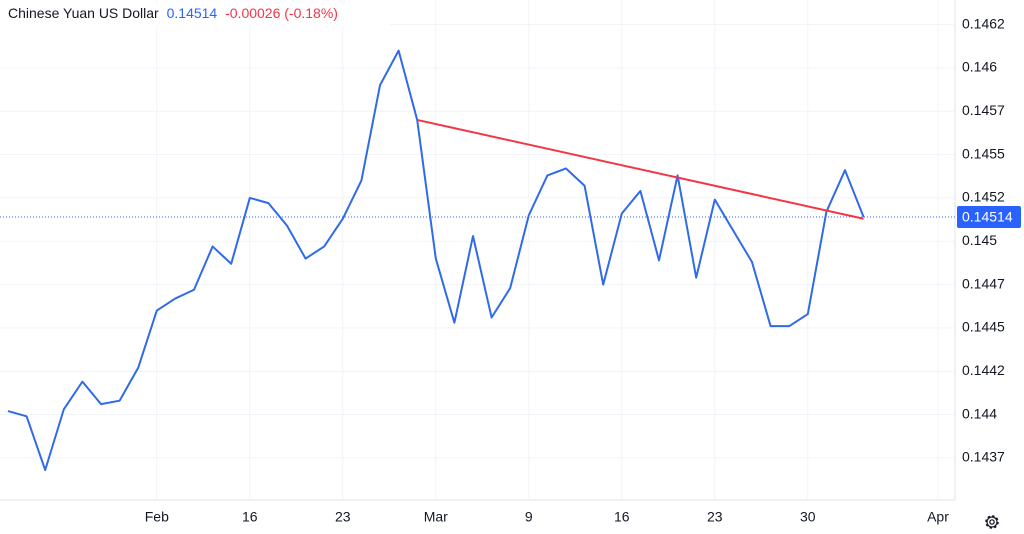  I want to click on x-tick-label: 9, so click(529, 517).